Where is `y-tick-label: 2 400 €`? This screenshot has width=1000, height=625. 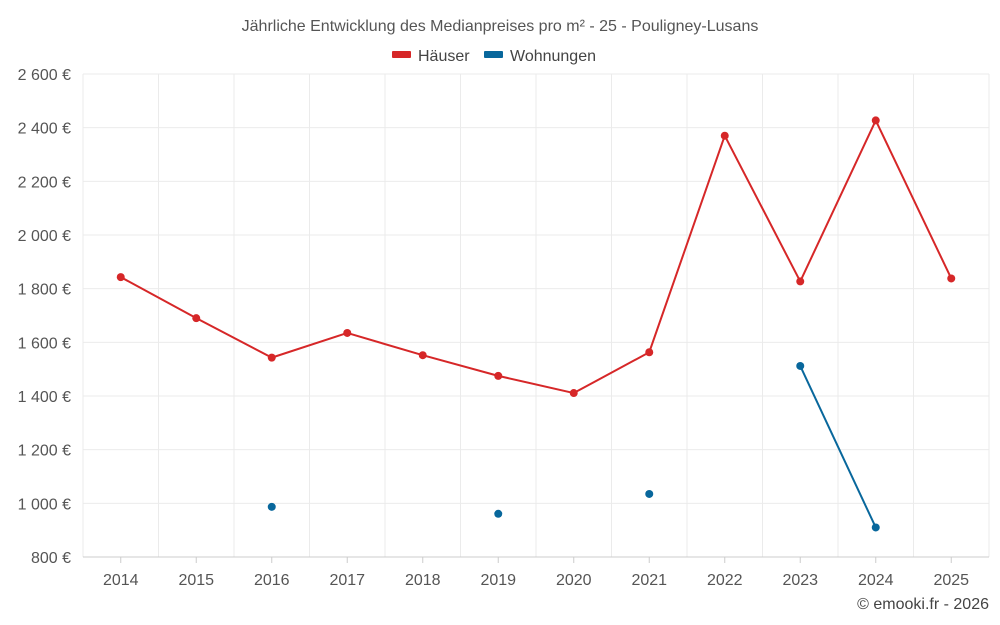
y-tick-label: 2 400 € is located at coordinates (44, 129).